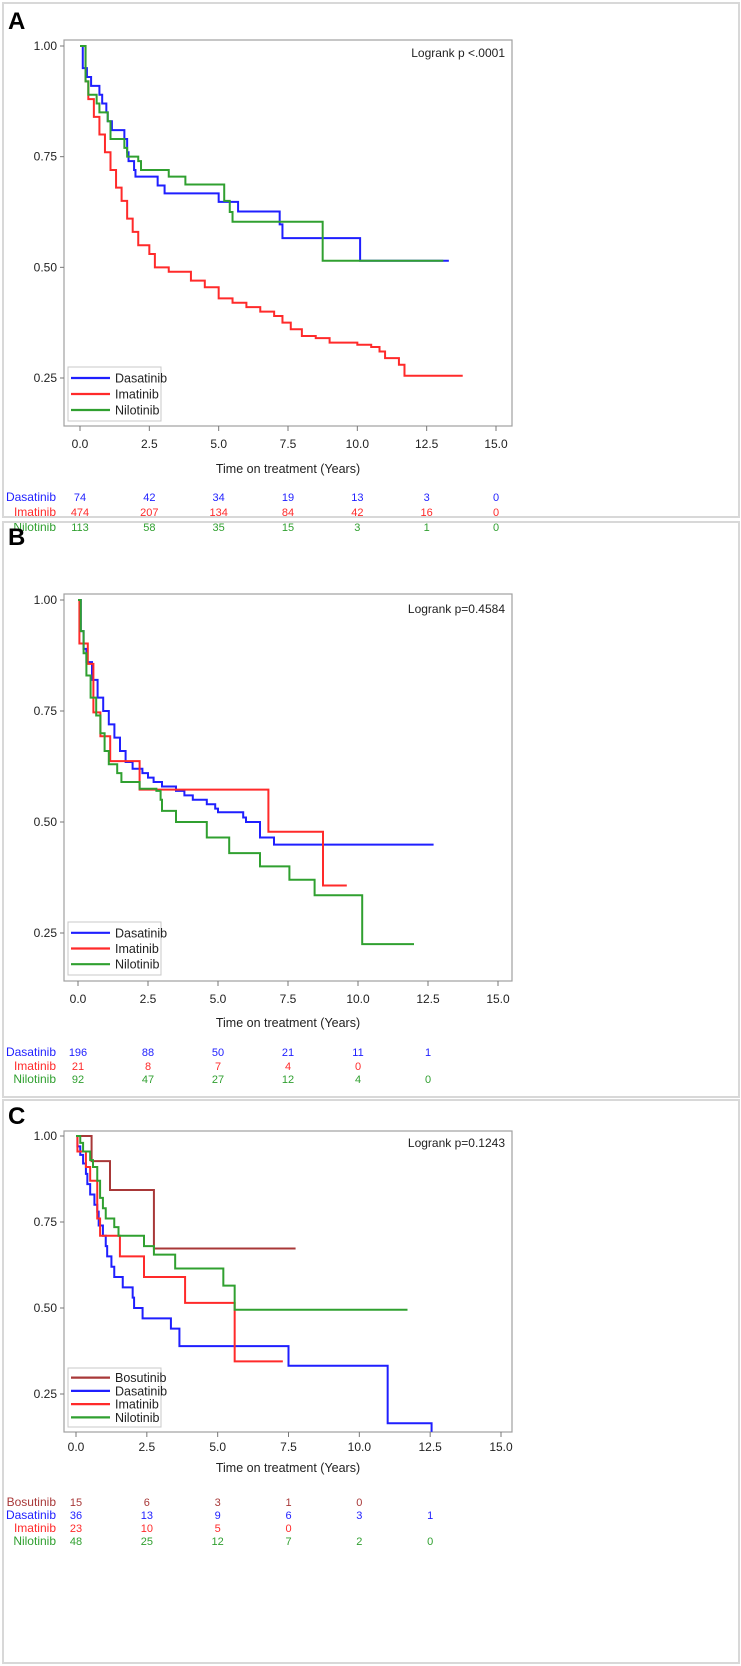 The width and height of the screenshot is (741, 1666). I want to click on at-risk-value: 58, so click(149, 528).